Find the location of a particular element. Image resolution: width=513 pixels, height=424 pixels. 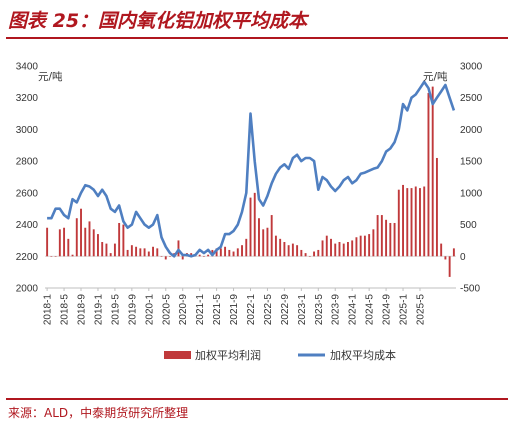

right-tick-label-0: -500 is located at coordinates (470, 289).